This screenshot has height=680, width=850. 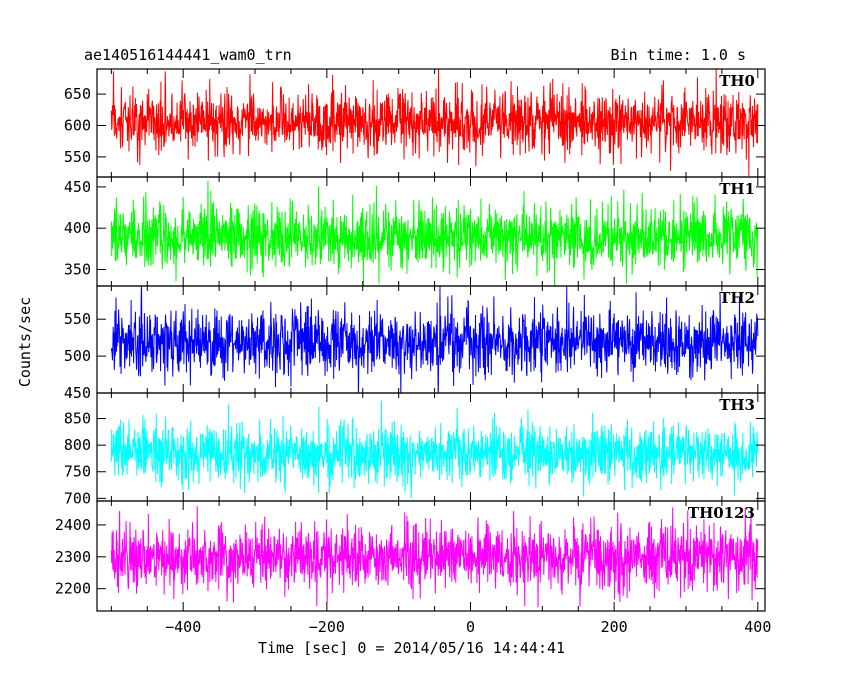 What do you see at coordinates (73, 525) in the screenshot?
I see `y-tick-label: 2400` at bounding box center [73, 525].